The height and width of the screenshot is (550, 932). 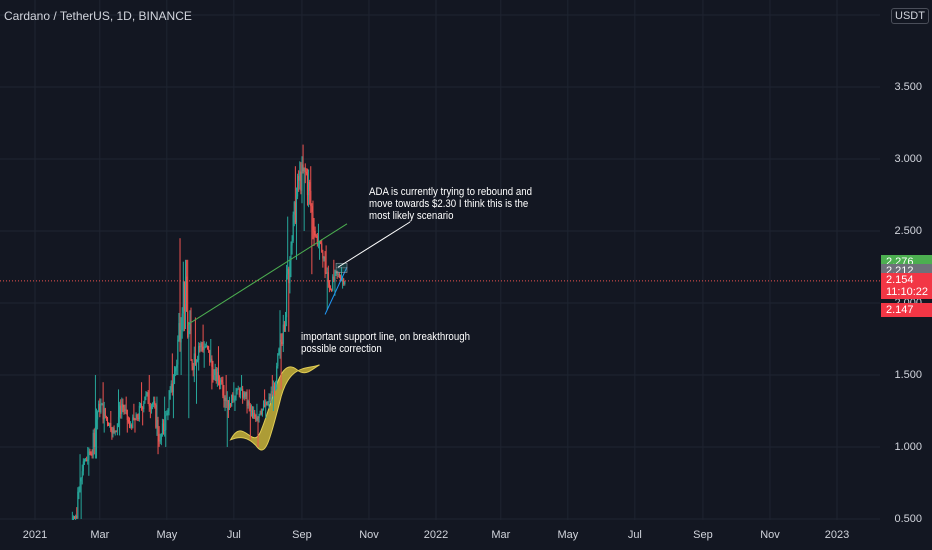 What do you see at coordinates (908, 231) in the screenshot?
I see `price-tick-label: 2.500` at bounding box center [908, 231].